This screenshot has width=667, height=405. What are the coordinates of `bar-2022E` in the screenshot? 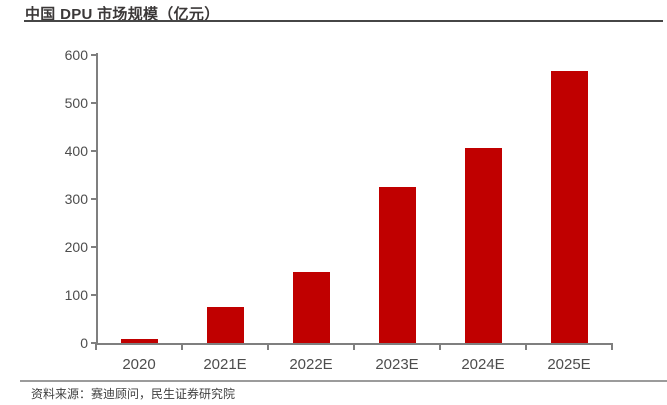 It's located at (311, 307).